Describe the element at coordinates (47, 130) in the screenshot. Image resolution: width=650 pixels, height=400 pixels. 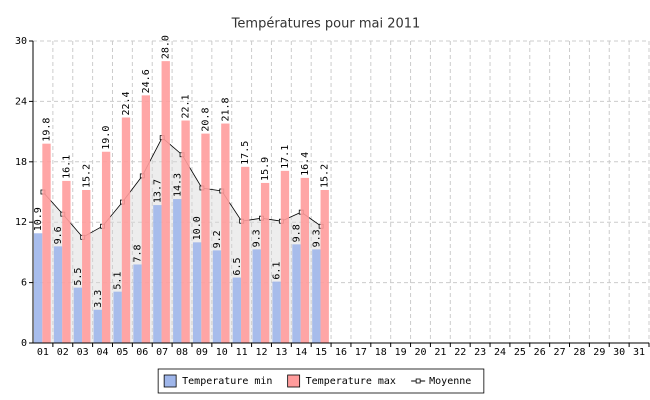
I see `value-label: 19.8` at that location.